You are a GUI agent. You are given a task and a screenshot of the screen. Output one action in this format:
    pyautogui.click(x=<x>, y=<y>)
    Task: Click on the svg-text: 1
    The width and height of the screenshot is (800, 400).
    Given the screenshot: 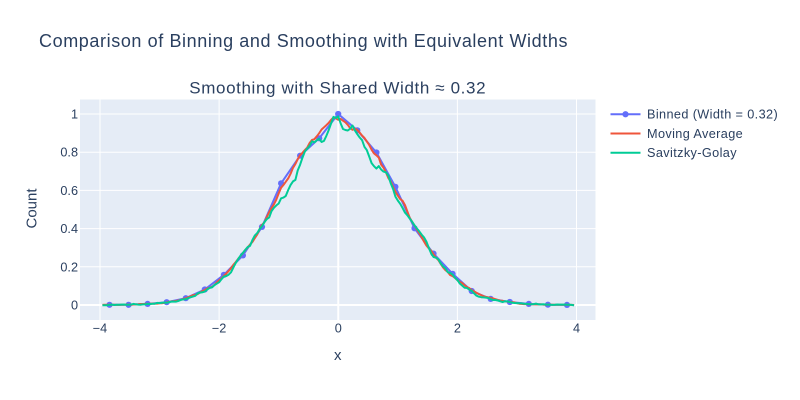 What is the action you would take?
    pyautogui.click(x=74, y=115)
    